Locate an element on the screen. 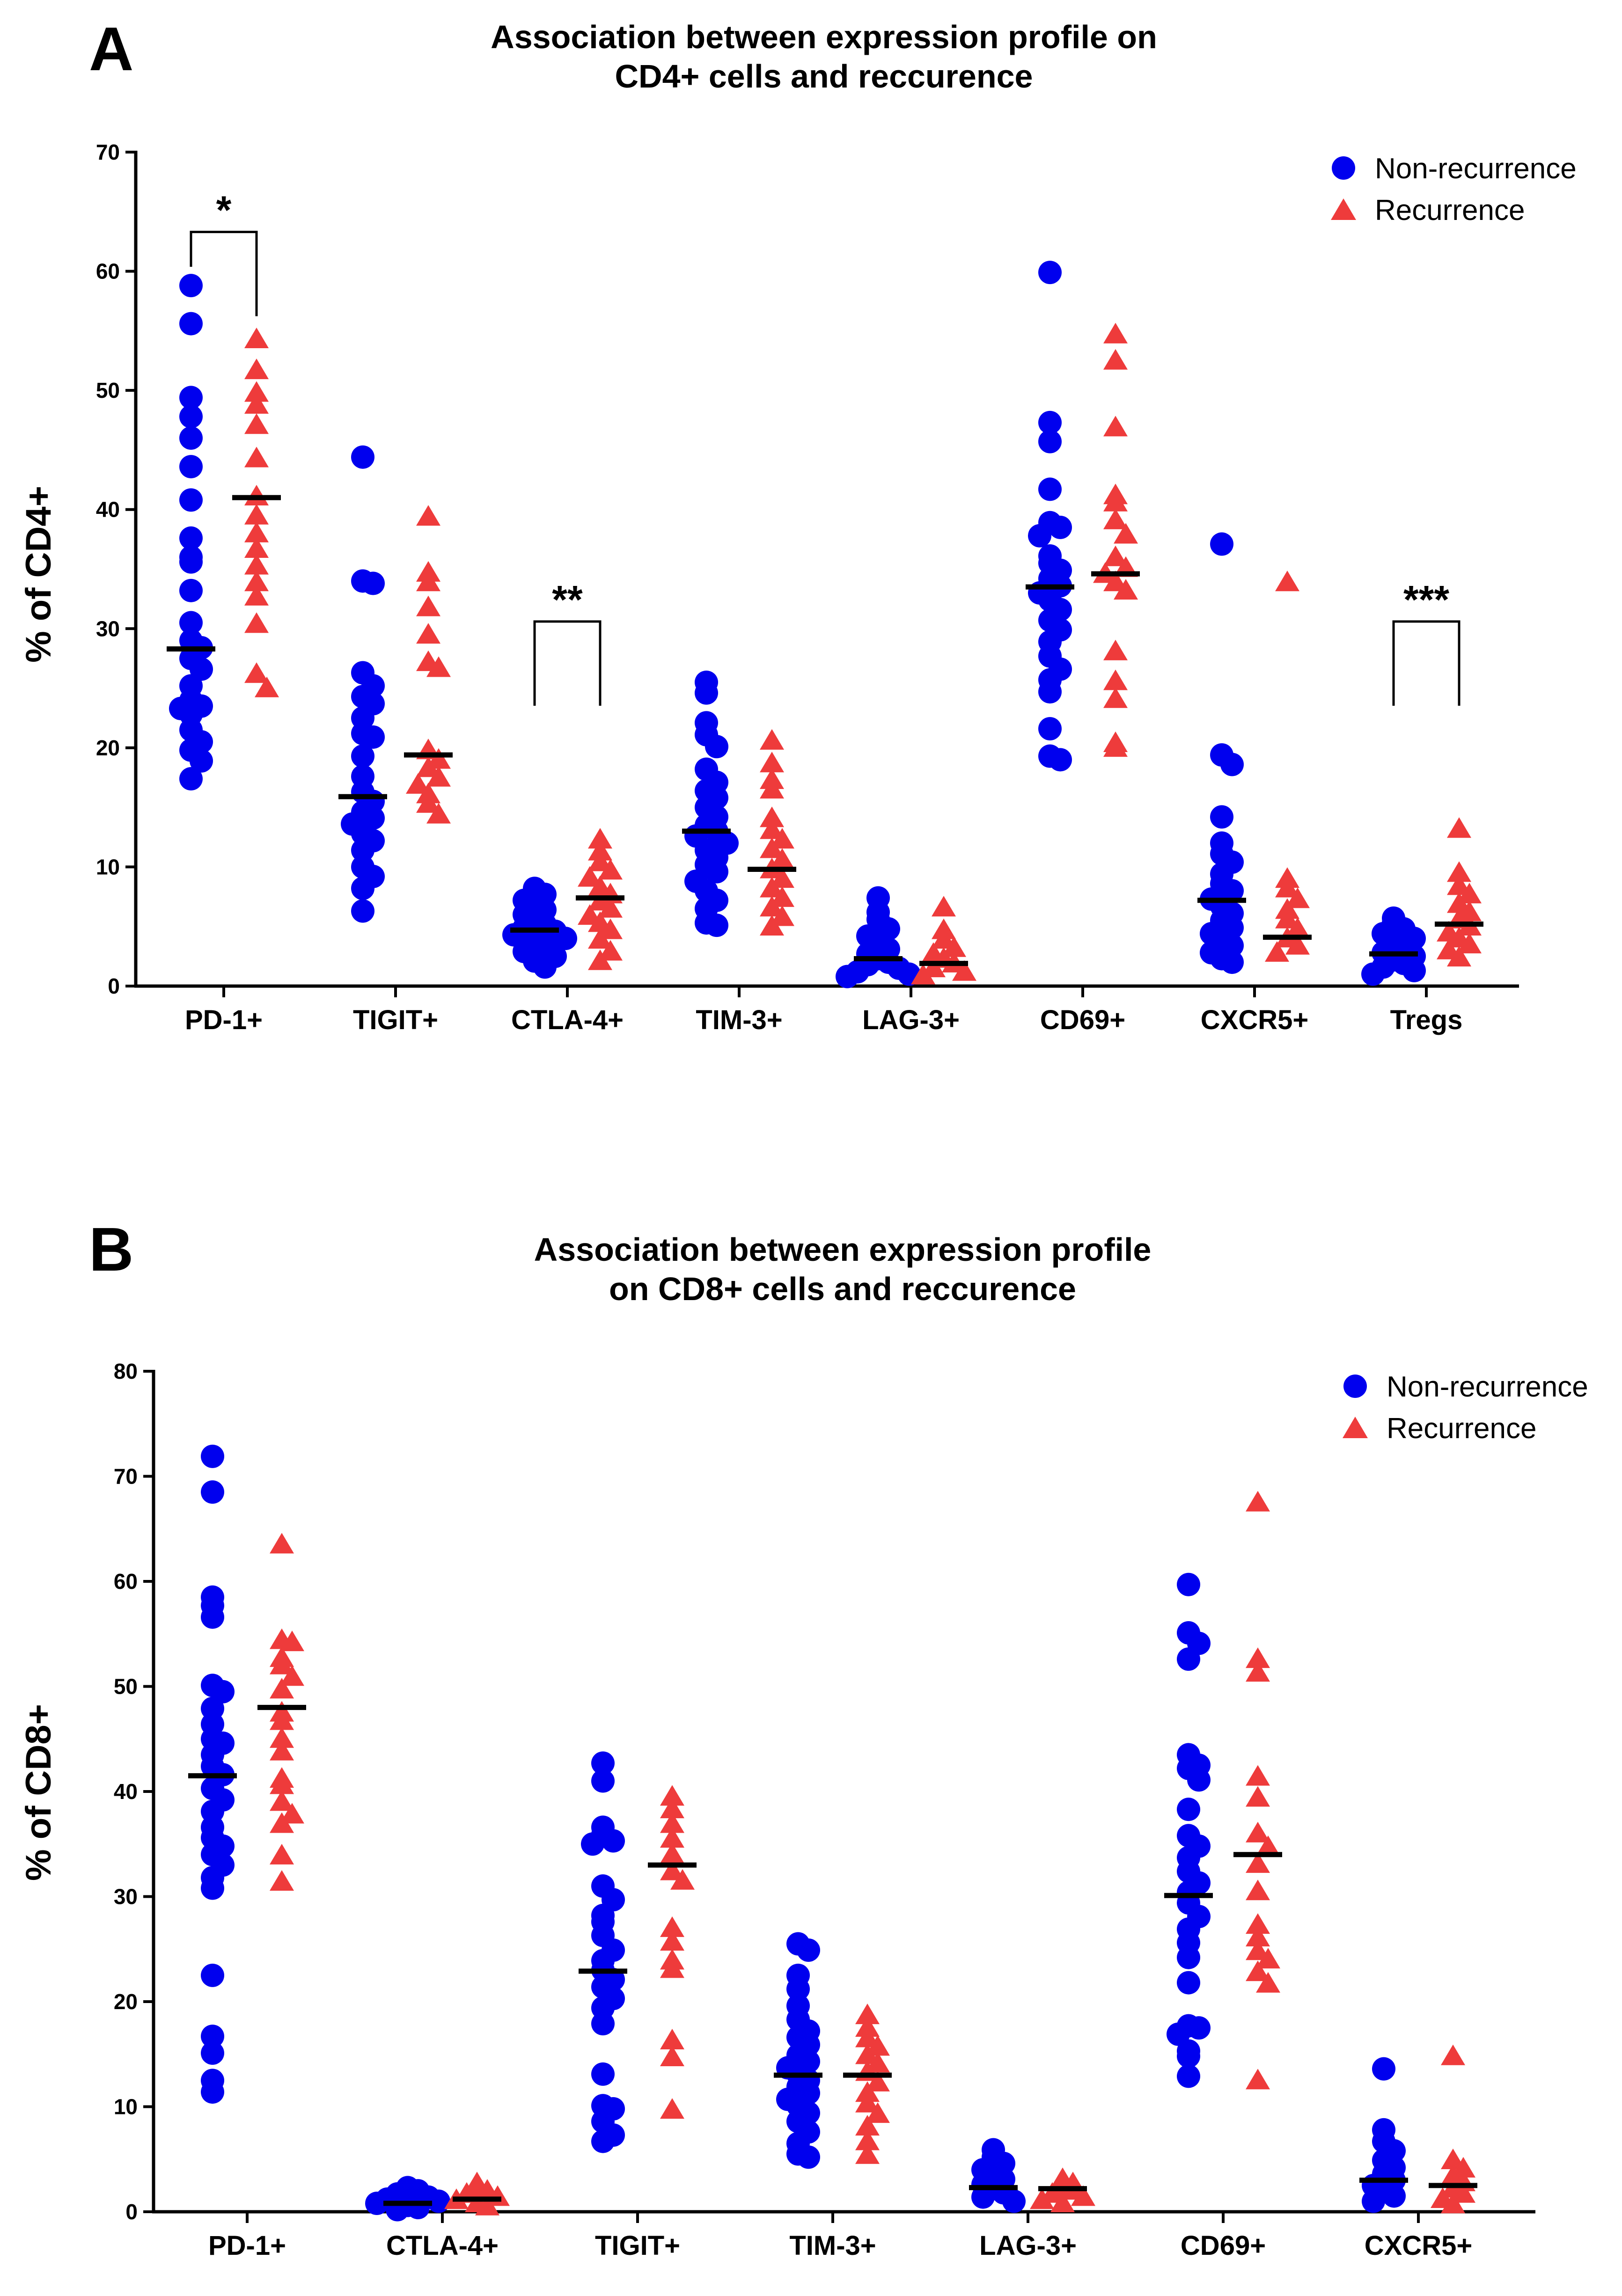  significance-marker: ** is located at coordinates (567, 600).